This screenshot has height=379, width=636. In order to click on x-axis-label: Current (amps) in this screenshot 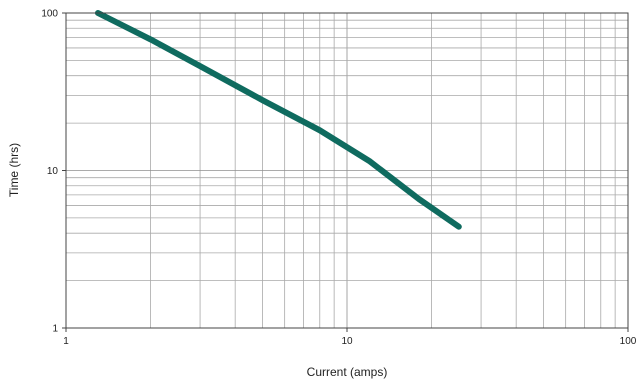, I will do `click(347, 372)`.